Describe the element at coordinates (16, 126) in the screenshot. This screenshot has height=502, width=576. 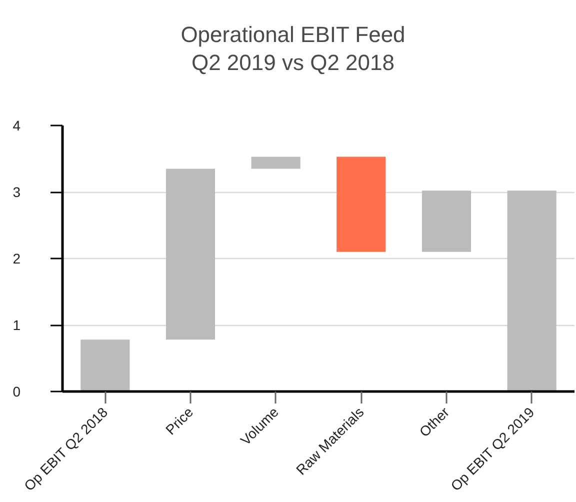
I see `y-tick-label: 4` at that location.